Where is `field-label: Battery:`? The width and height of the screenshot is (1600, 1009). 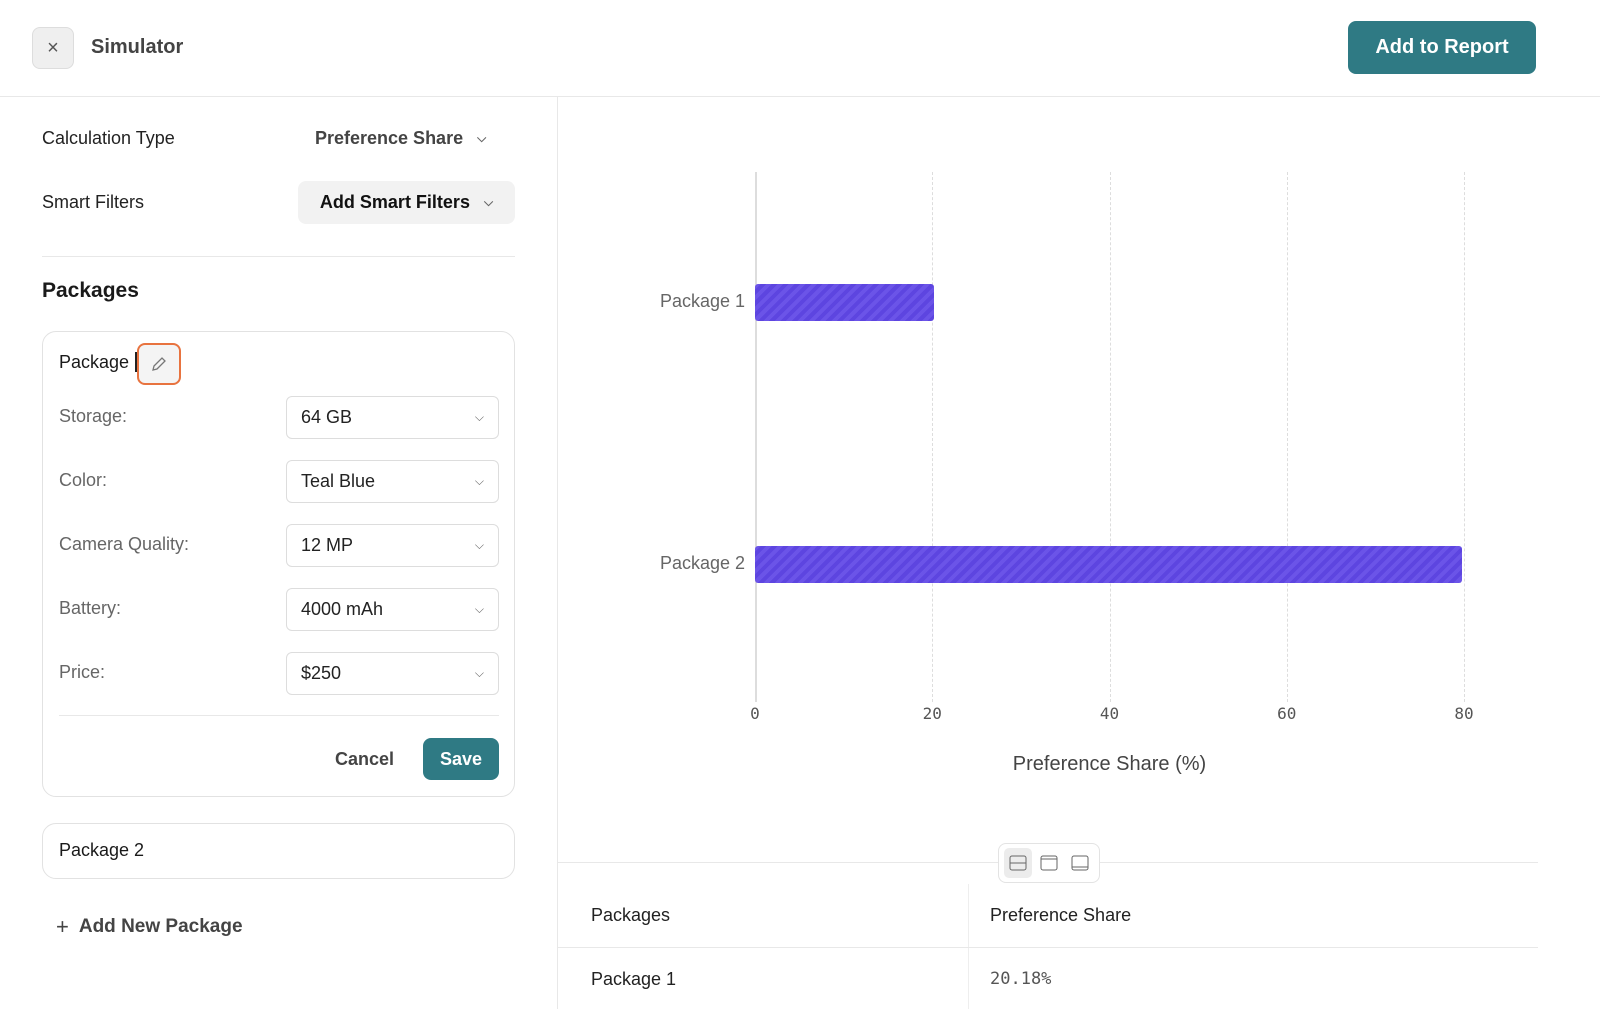 field-label: Battery: is located at coordinates (90, 608).